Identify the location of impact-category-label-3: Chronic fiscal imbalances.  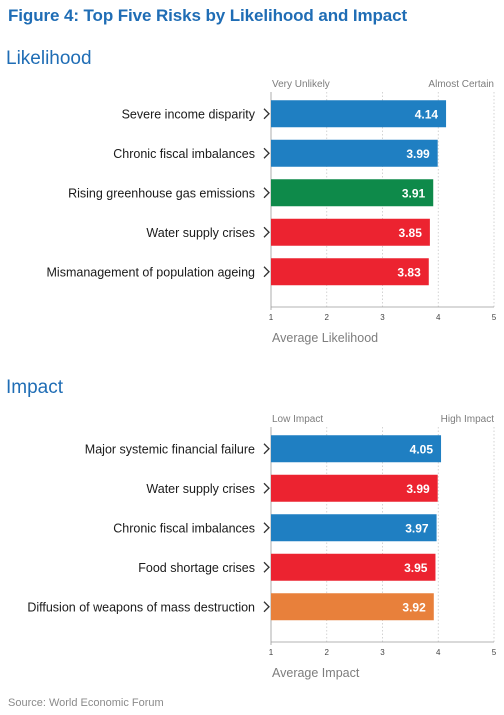
(184, 528).